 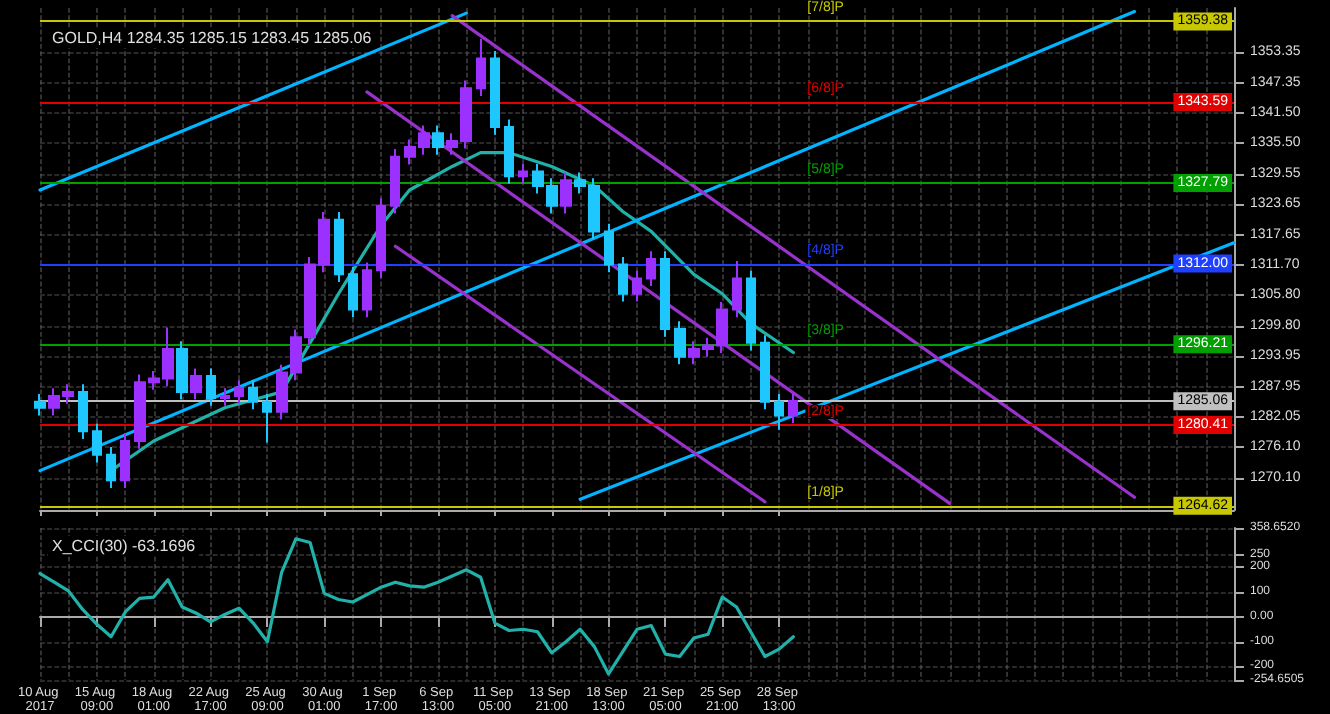 What do you see at coordinates (212, 38) in the screenshot?
I see `text: GOLD,H4 1284.35 1285.15 1283.45 1285.06` at bounding box center [212, 38].